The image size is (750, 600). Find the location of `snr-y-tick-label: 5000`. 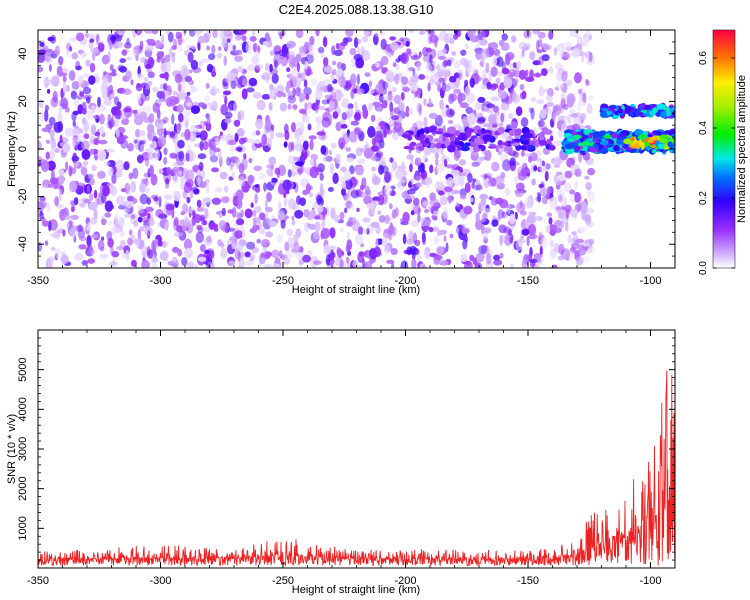

snr-y-tick-label: 5000 is located at coordinates (23, 369).